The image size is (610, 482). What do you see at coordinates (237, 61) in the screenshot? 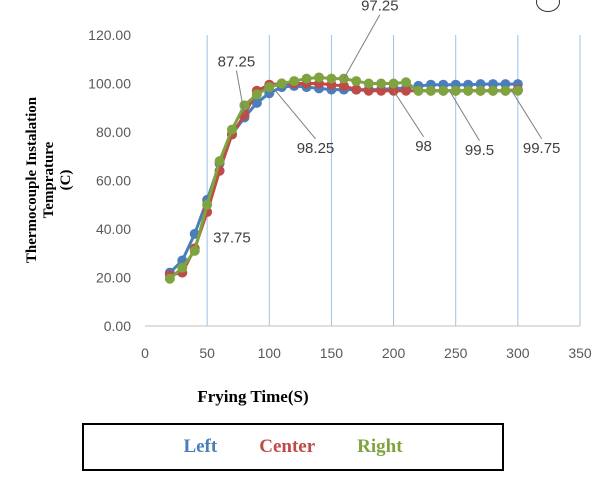
I see `data-label: 87.25` at bounding box center [237, 61].